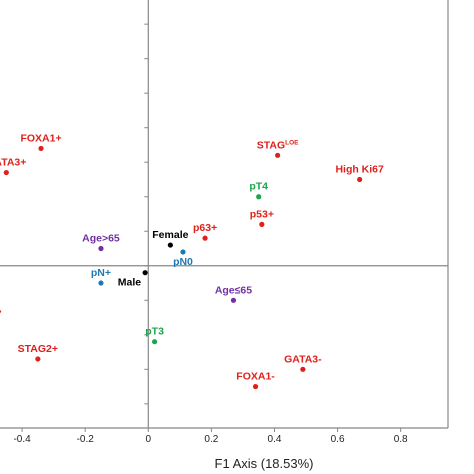 This screenshot has height=474, width=474. I want to click on data-point-label: p53+, so click(262, 214).